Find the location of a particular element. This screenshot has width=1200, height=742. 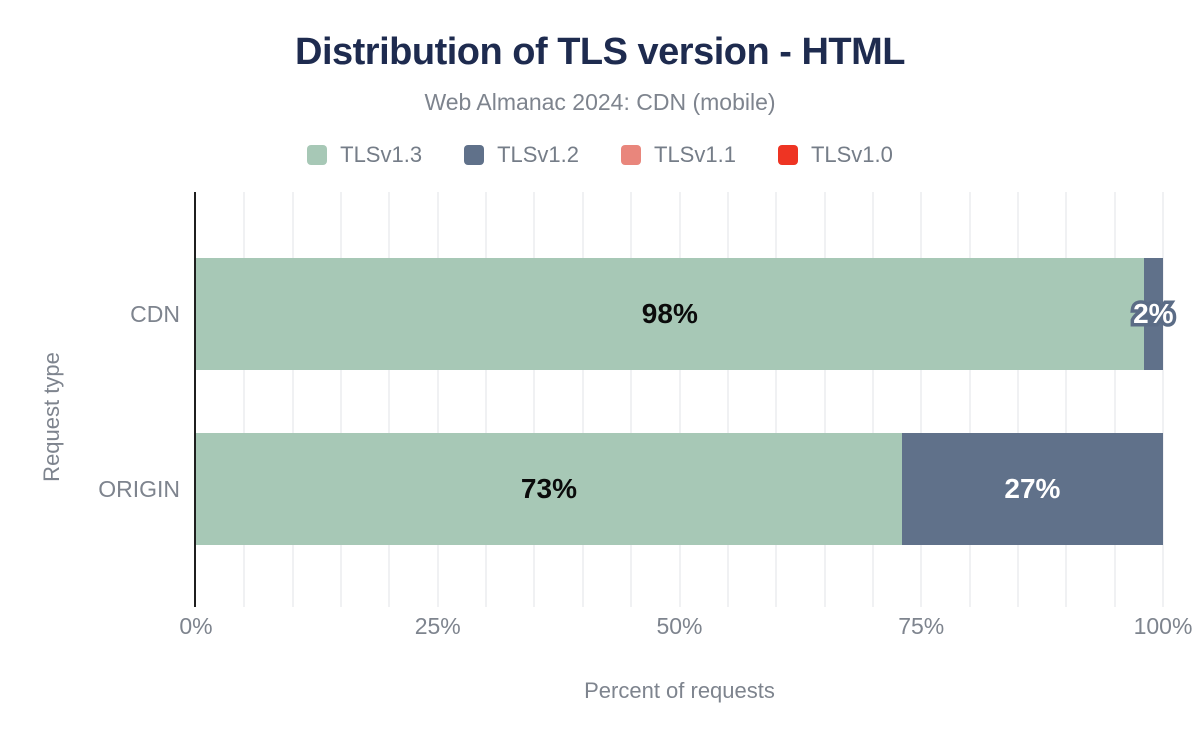

category-label-cdn: CDN is located at coordinates (155, 314).